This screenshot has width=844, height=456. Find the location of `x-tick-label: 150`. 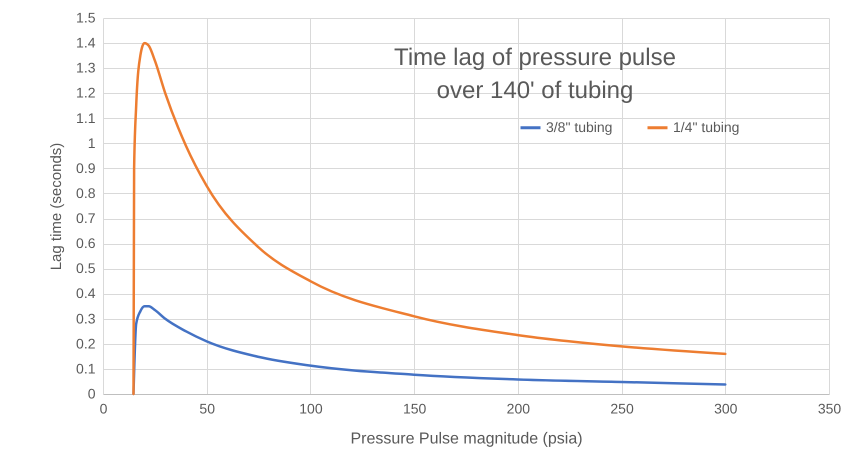

x-tick-label: 150 is located at coordinates (414, 408).